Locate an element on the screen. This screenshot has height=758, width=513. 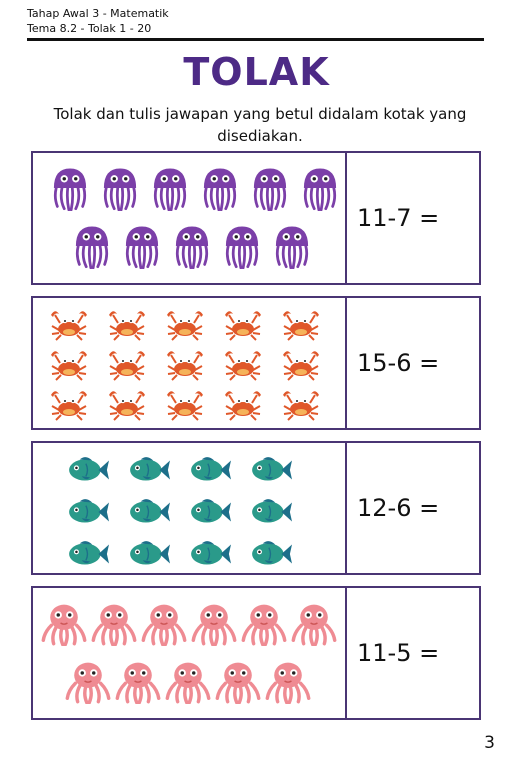
header-theme: Tema 8.2 - Tolak 1 - 20 is located at coordinates (89, 28).